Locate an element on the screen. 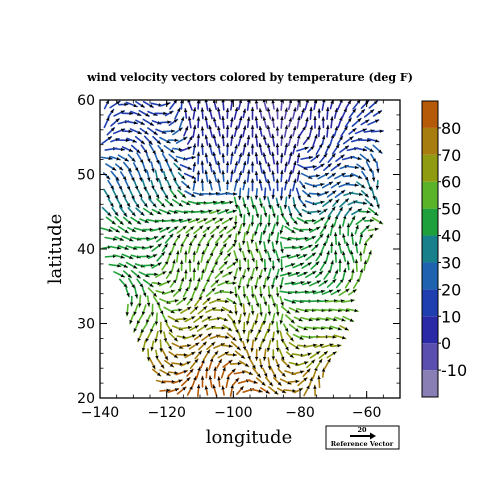 The width and height of the screenshot is (500, 500). y-tick-label: 20 is located at coordinates (86, 399).